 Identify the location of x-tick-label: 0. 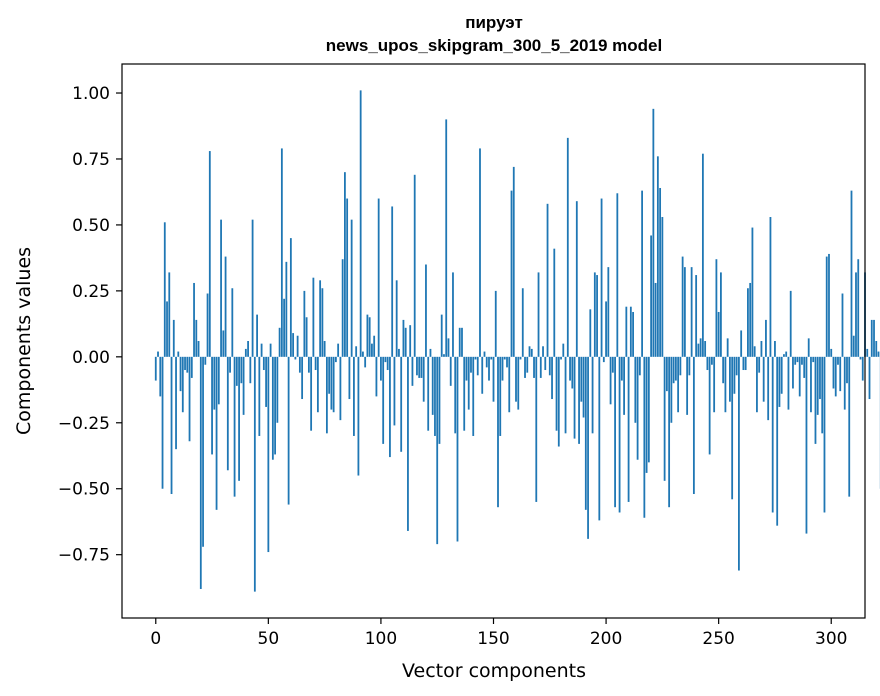
(155, 639).